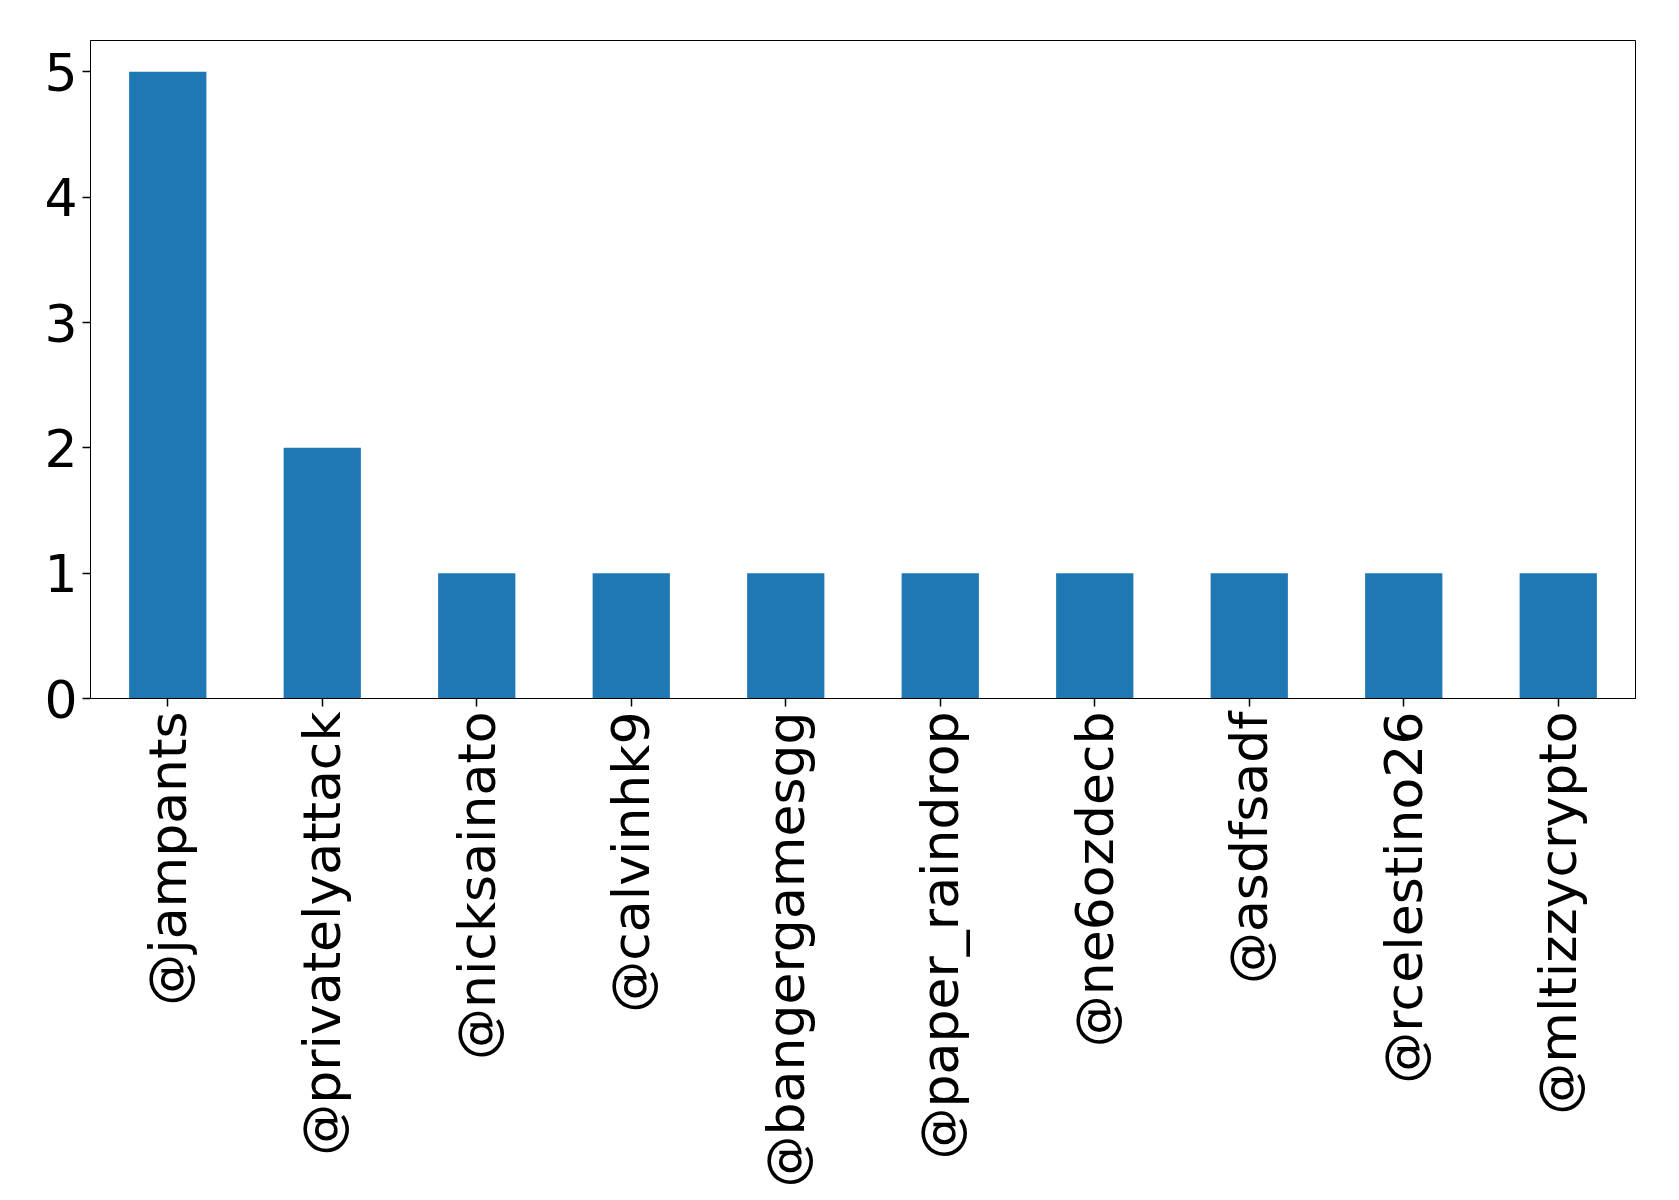 The width and height of the screenshot is (1679, 1200). What do you see at coordinates (61, 448) in the screenshot?
I see `y-tick-label: 2` at bounding box center [61, 448].